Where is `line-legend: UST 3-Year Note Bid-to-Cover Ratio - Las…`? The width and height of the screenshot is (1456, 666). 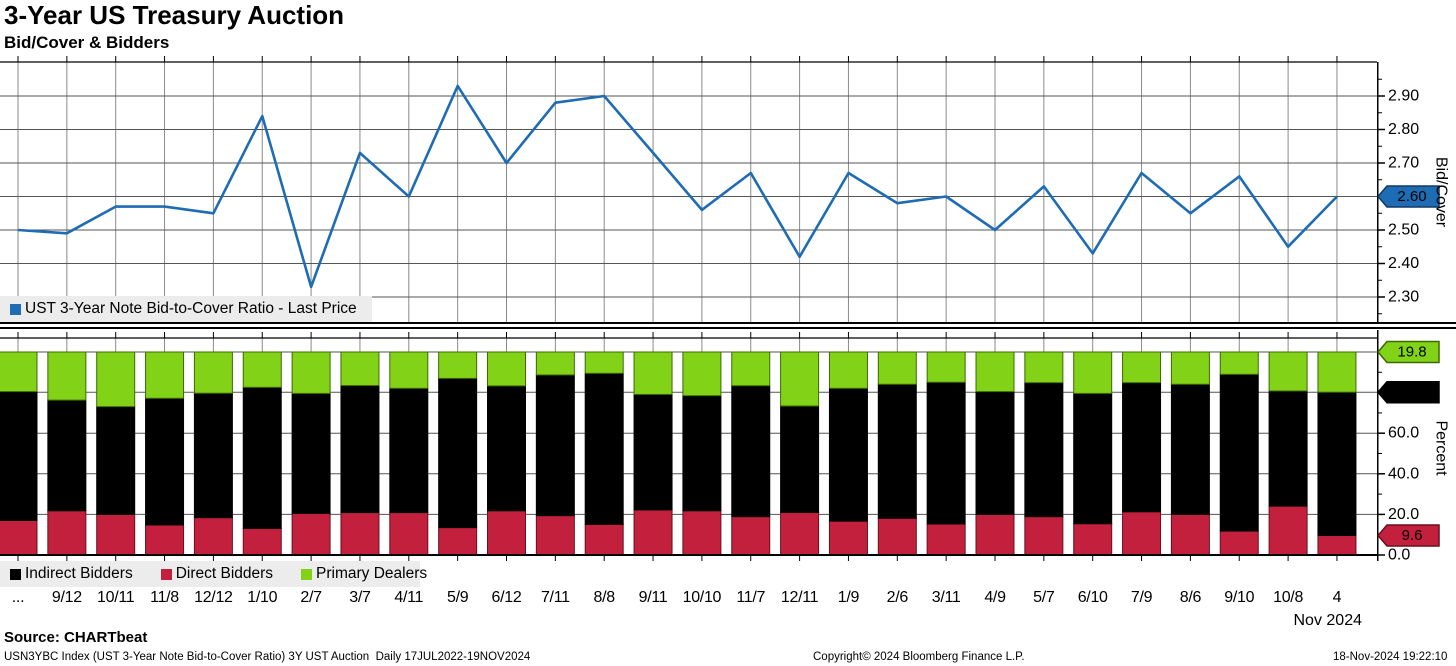
line-legend: UST 3-Year Note Bid-to-Cover Ratio - Las… is located at coordinates (186, 309).